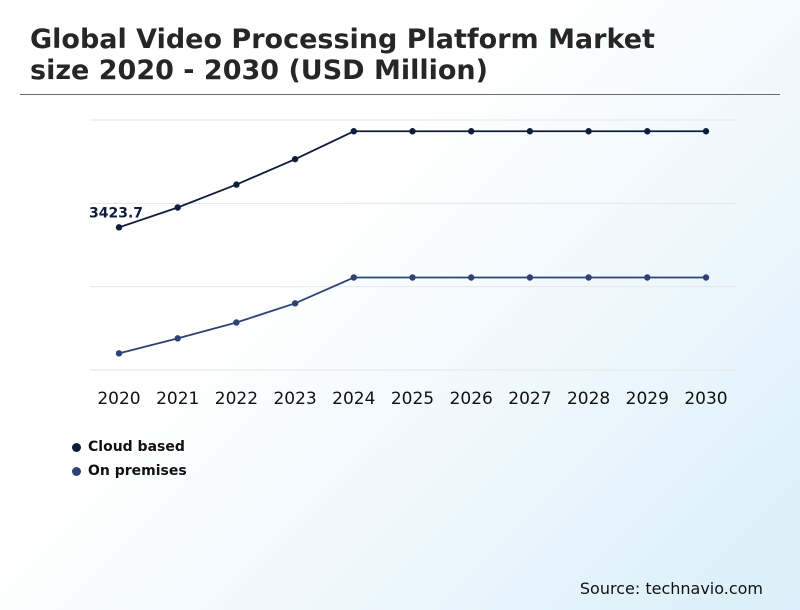 The width and height of the screenshot is (800, 610). I want to click on data-label: 3423.7, so click(116, 213).